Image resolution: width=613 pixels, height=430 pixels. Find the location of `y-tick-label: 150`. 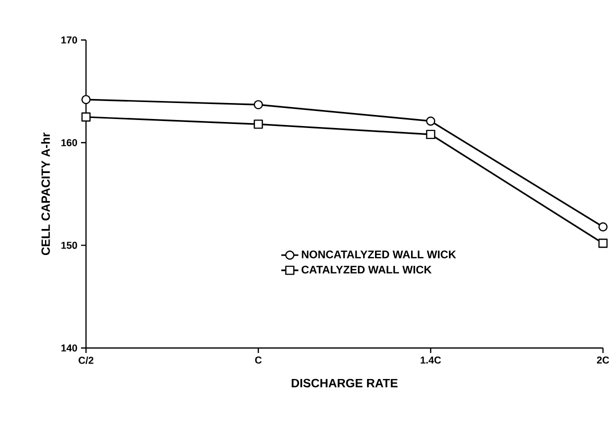

y-tick-label: 150 is located at coordinates (69, 245).